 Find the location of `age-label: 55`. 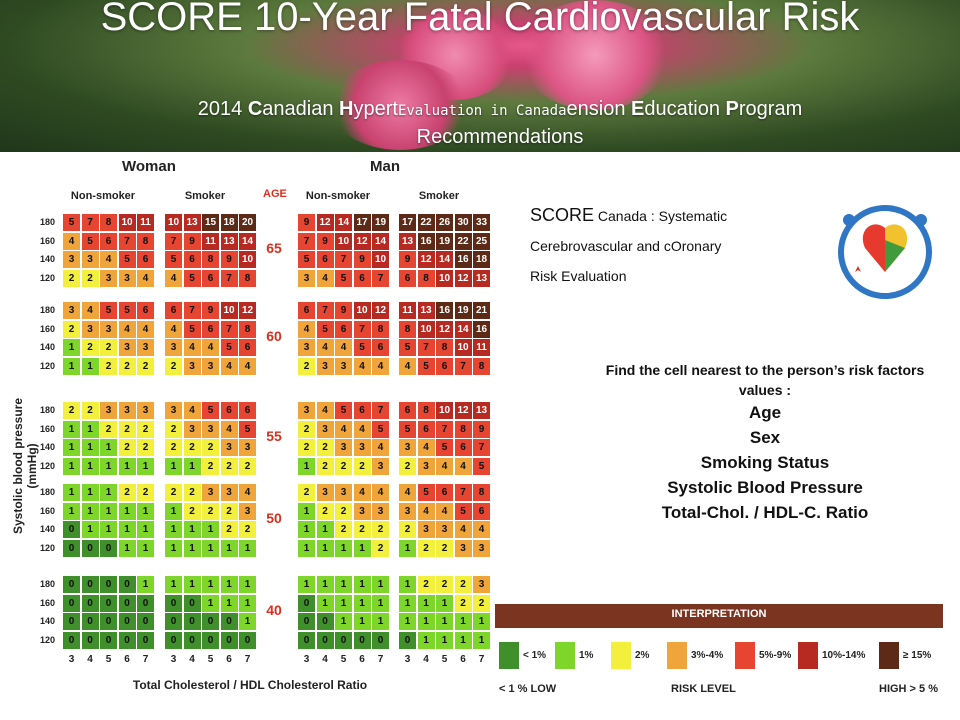

age-label: 55 is located at coordinates (274, 436).